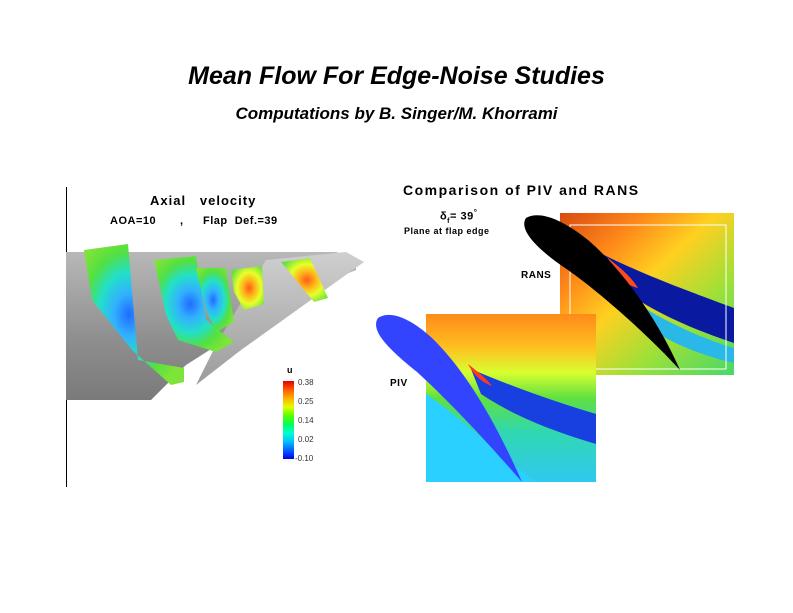  What do you see at coordinates (396, 76) in the screenshot?
I see `slide-title: Mean Flow For Edge-Noise Studies` at bounding box center [396, 76].